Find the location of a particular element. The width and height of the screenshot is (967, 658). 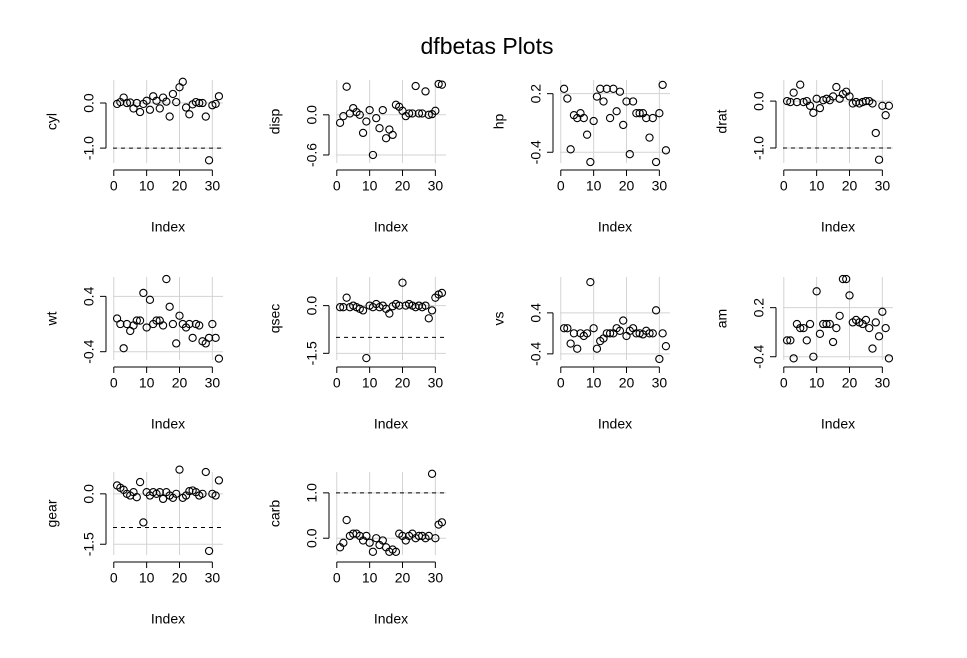

y-tick-label: -1.5 is located at coordinates (89, 544).